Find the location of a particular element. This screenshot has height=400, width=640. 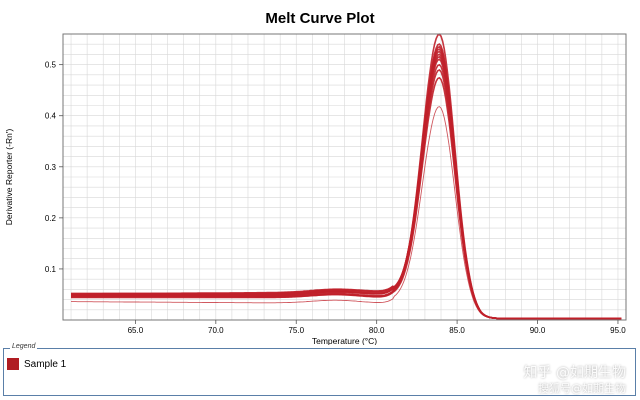

legend-panel: Legend Sample 1 is located at coordinates (319, 369).